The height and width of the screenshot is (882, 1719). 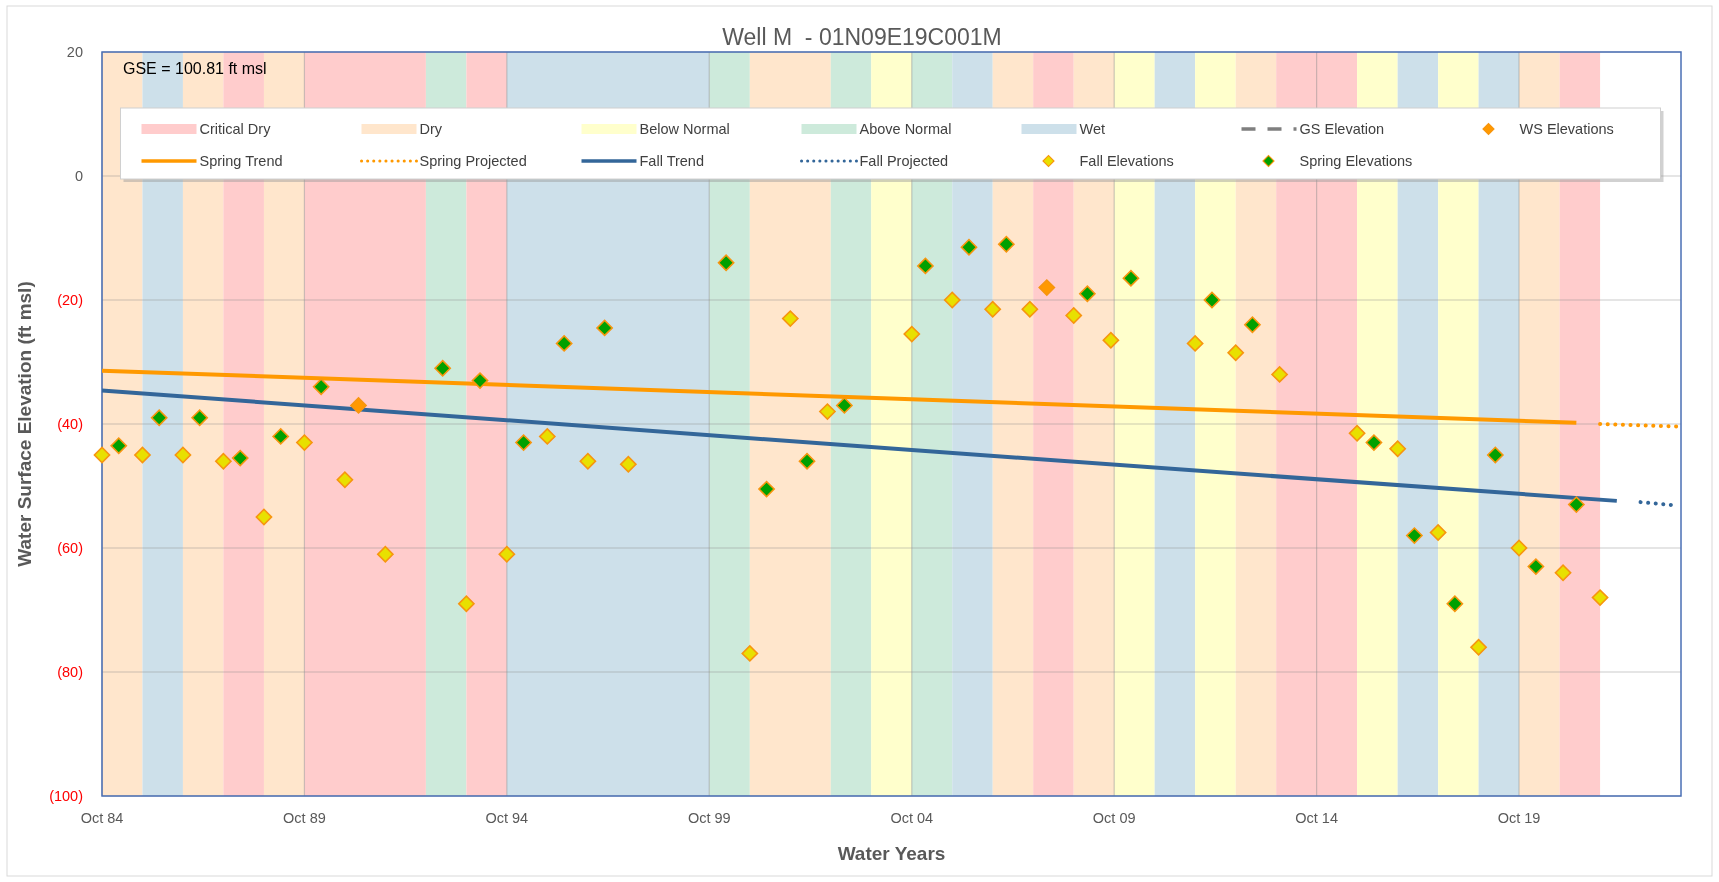 What do you see at coordinates (102, 818) in the screenshot?
I see `x-tick-label: Oct 84` at bounding box center [102, 818].